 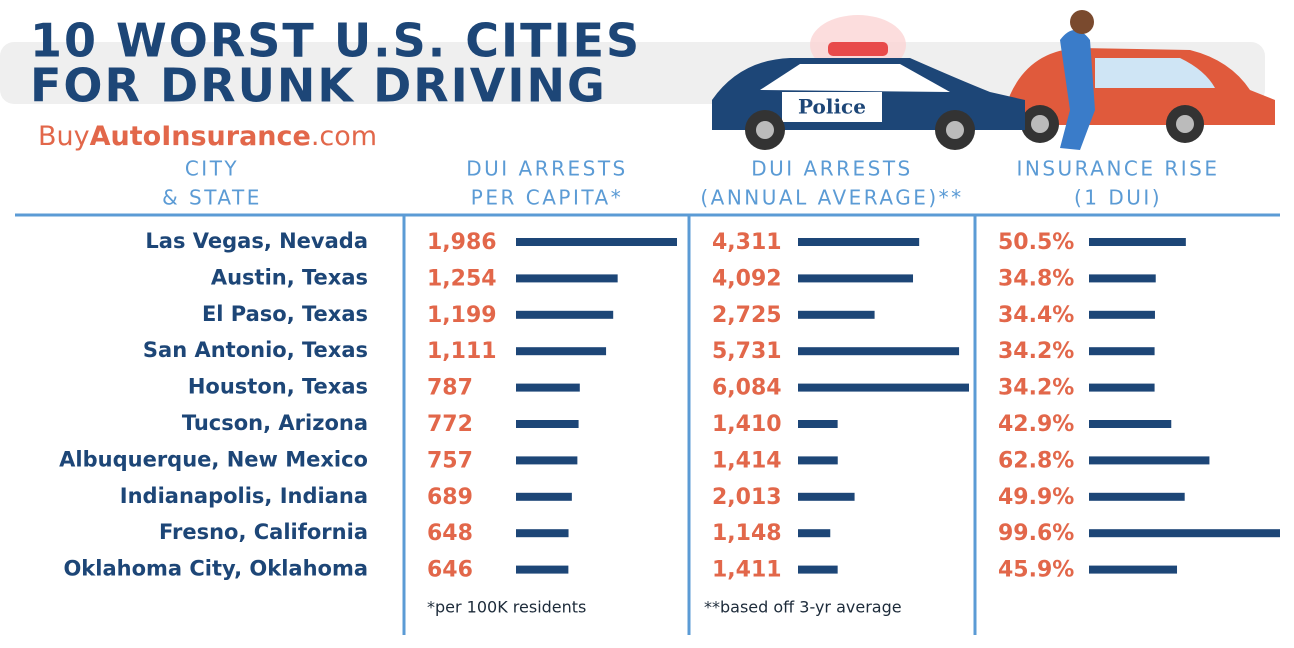 I want to click on column-header: PER CAPITA*, so click(x=547, y=198).